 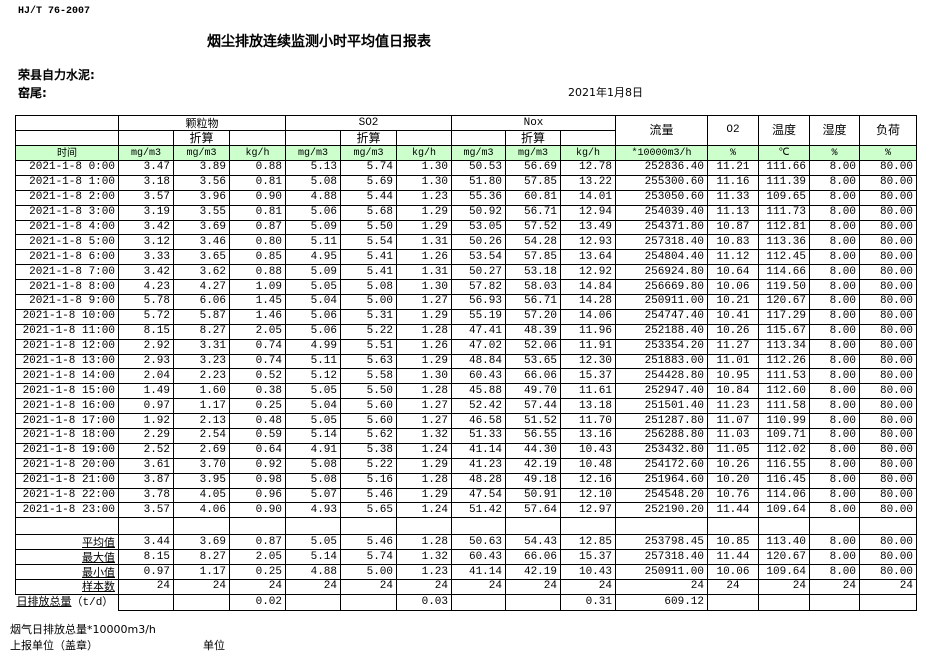 What do you see at coordinates (478, 182) in the screenshot?
I see `value-cell: 51.80` at bounding box center [478, 182].